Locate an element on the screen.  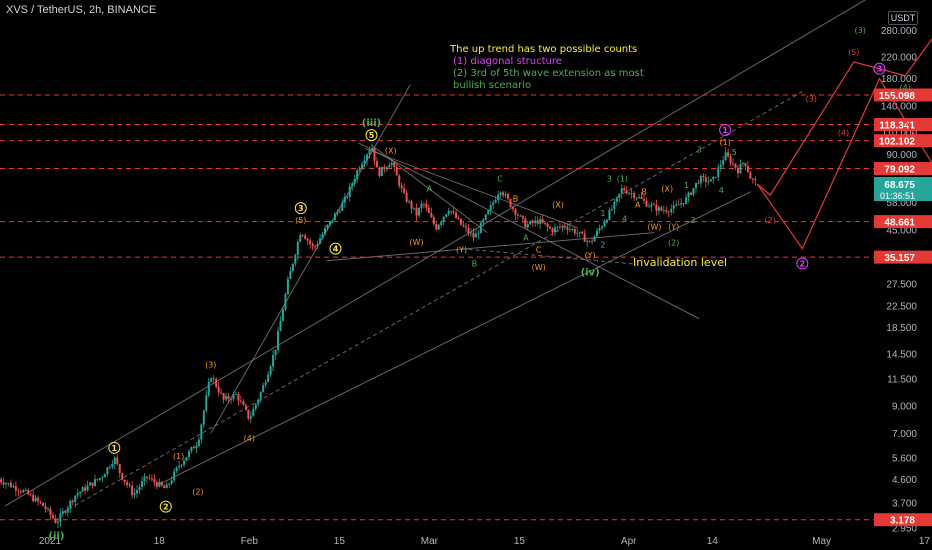
wave-label: 5 is located at coordinates (734, 152).